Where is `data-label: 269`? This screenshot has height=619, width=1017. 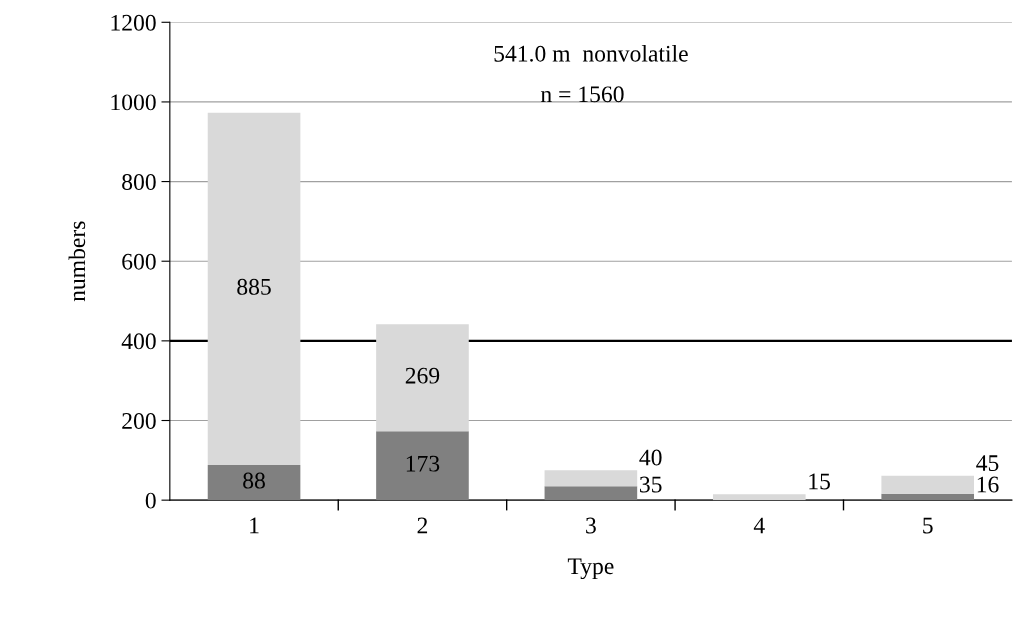
data-label: 269 is located at coordinates (422, 375).